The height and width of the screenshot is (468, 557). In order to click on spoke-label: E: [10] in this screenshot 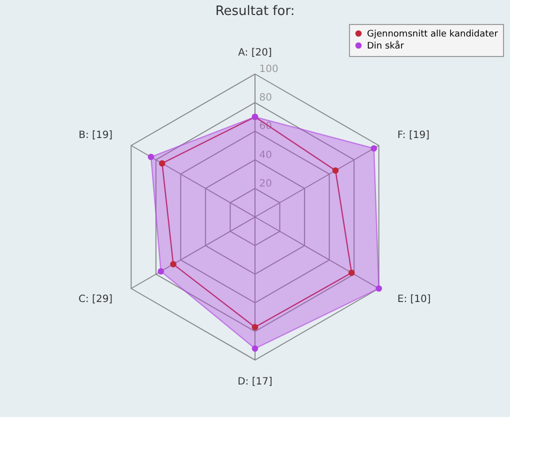, I will do `click(414, 300)`.